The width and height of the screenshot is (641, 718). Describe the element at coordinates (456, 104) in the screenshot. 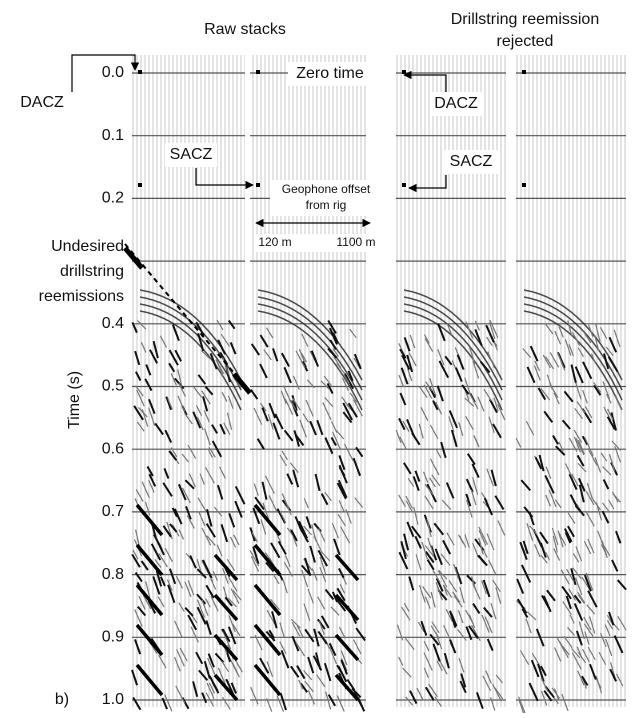

I see `label-bg` at that location.